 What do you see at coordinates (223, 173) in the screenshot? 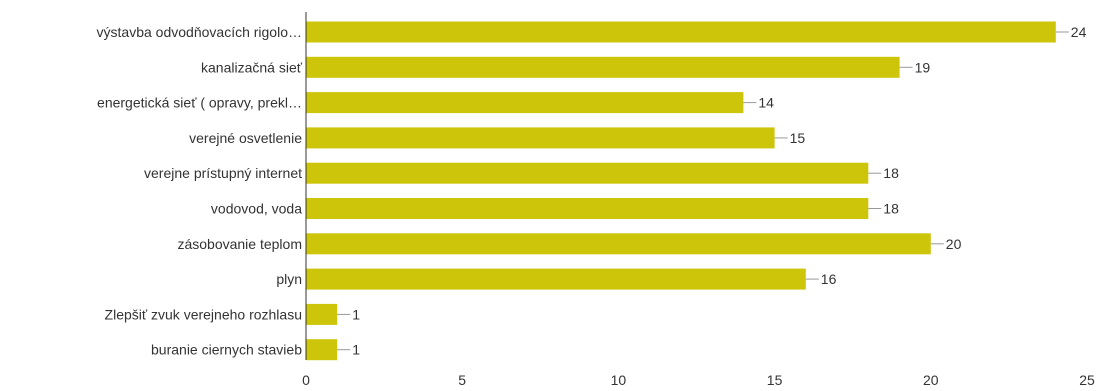
I see `category-label-4: verejne prístupný internet` at bounding box center [223, 173].